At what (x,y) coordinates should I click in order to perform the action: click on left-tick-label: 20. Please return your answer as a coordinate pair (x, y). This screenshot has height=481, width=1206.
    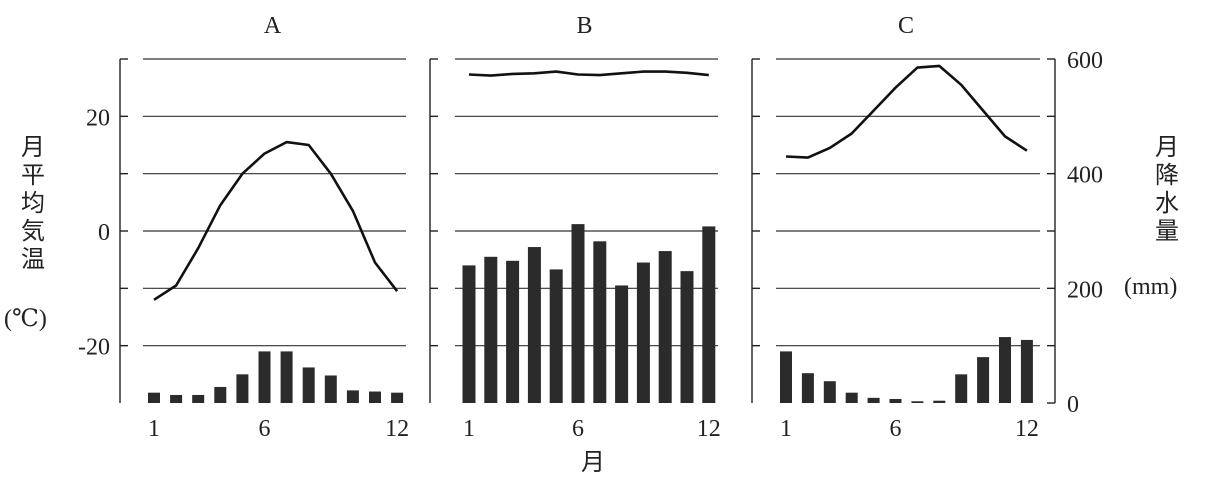
    Looking at the image, I should click on (98, 118).